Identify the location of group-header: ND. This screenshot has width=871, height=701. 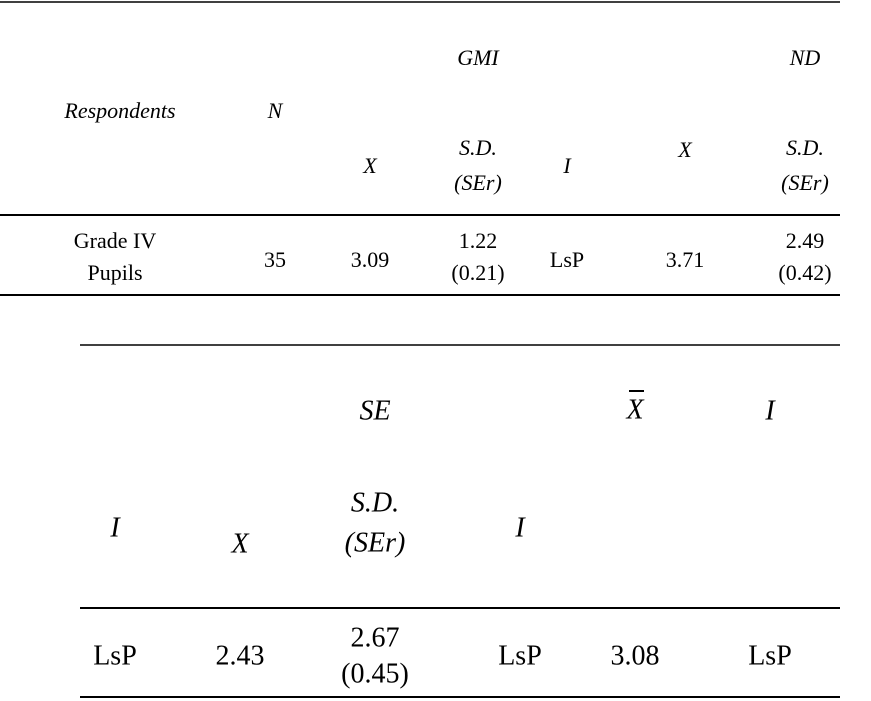
(805, 57).